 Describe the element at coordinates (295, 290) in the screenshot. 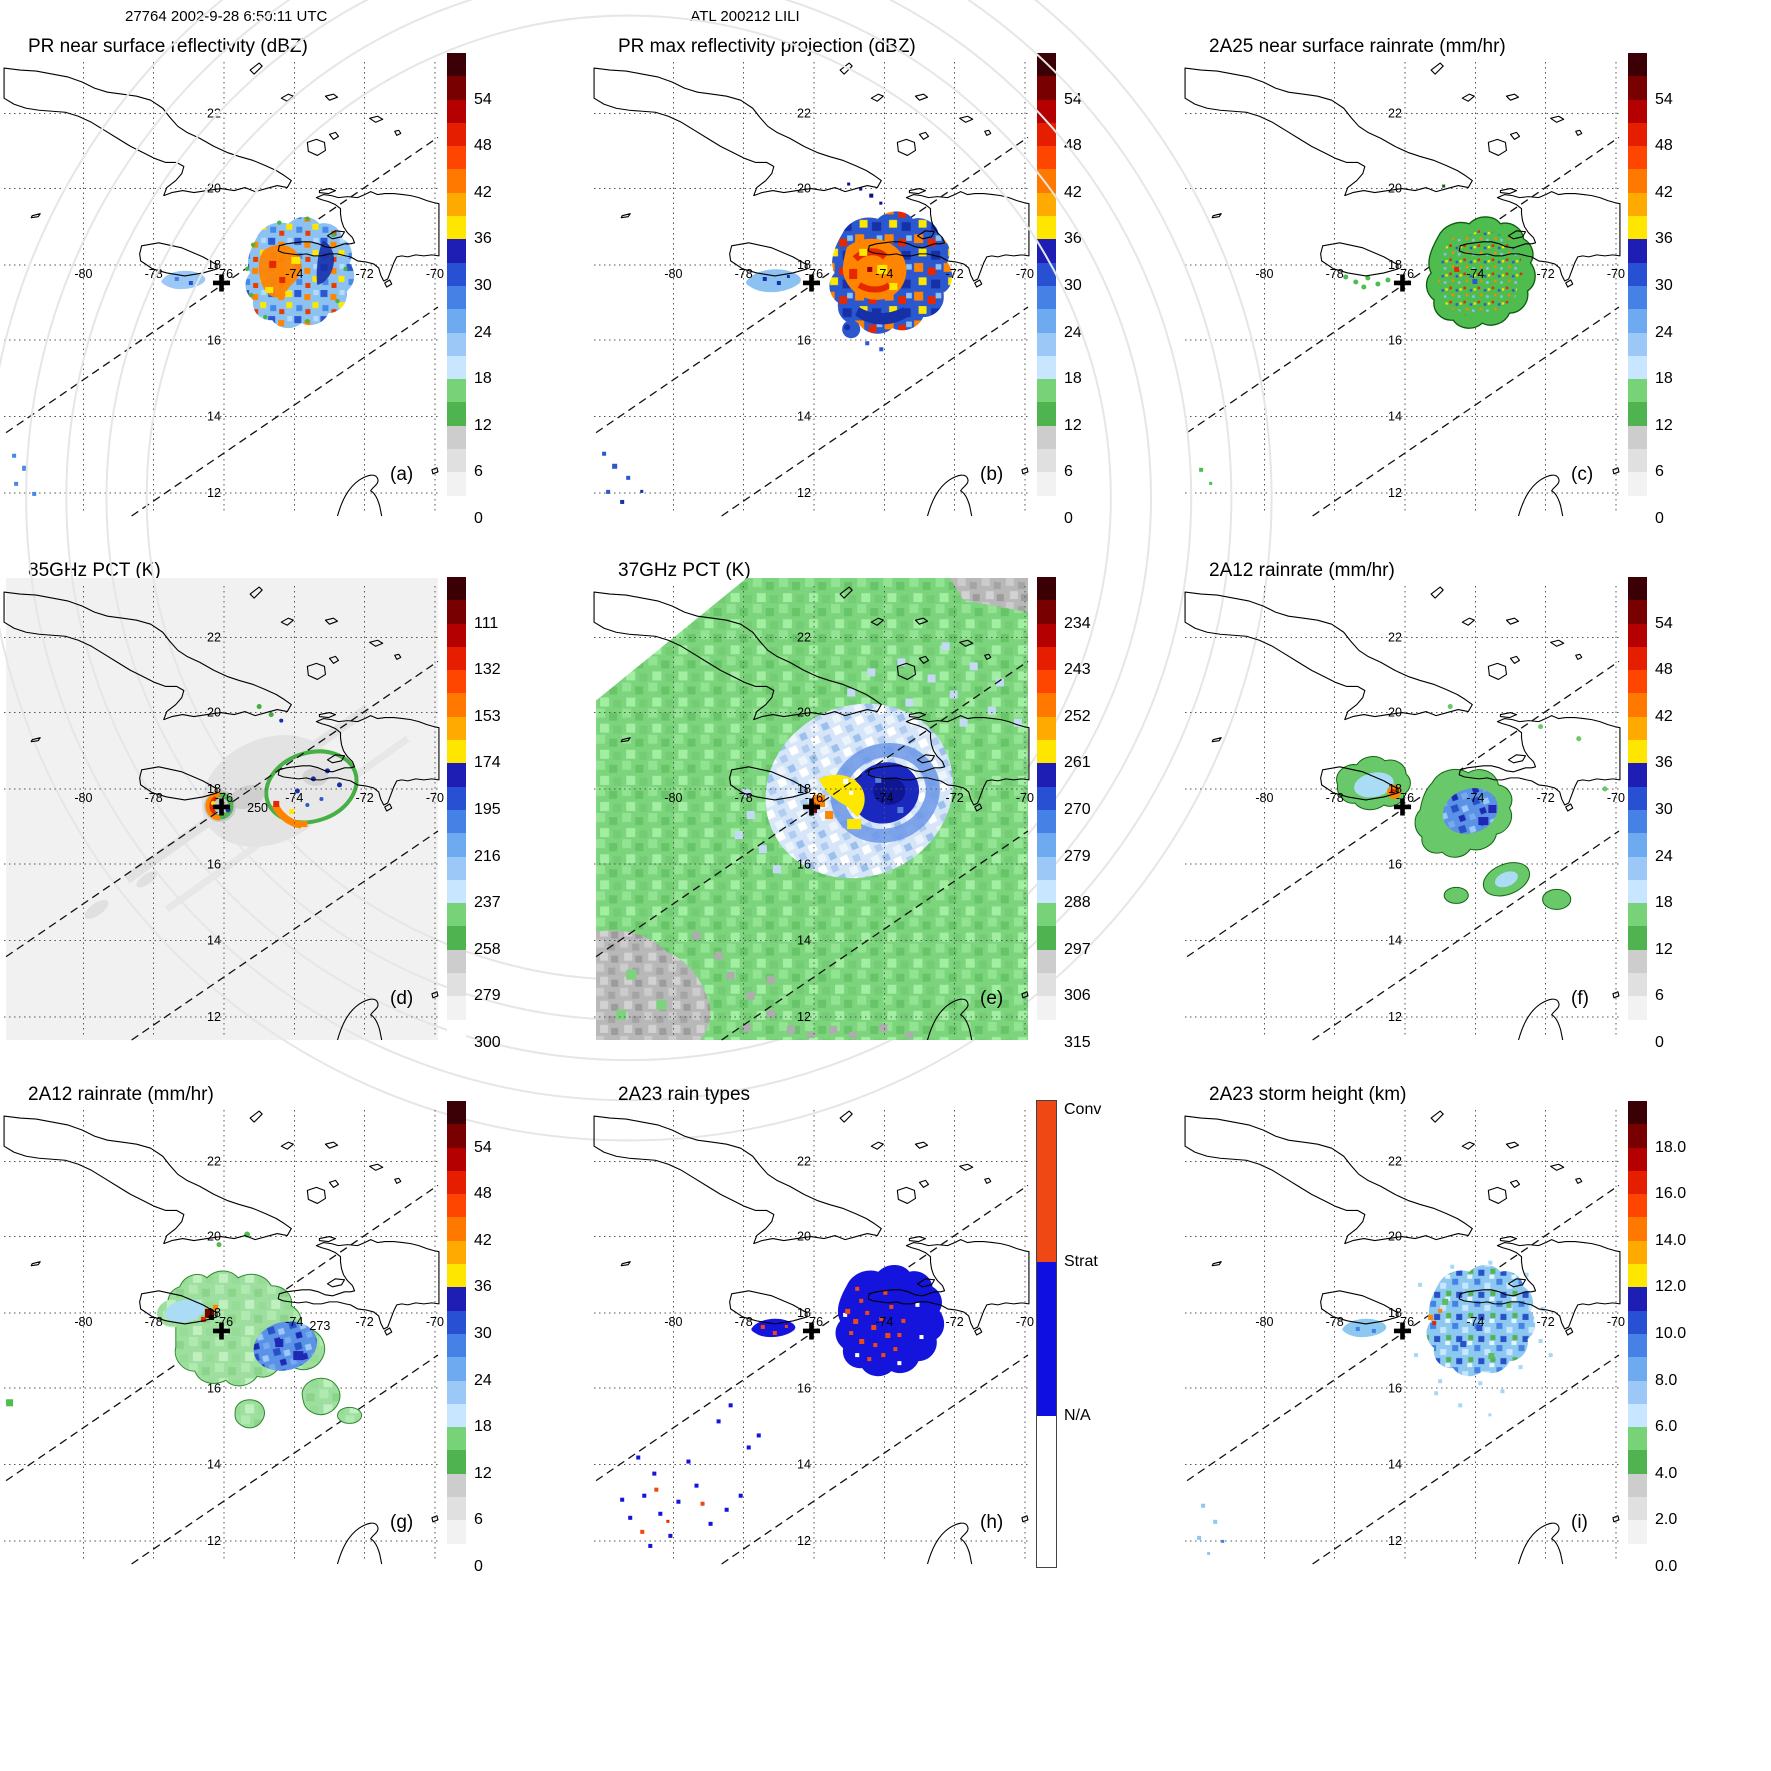

I see `panel-a-pr-near-surface-reflectivity: PR near surface reflectivity (dBZ)` at that location.